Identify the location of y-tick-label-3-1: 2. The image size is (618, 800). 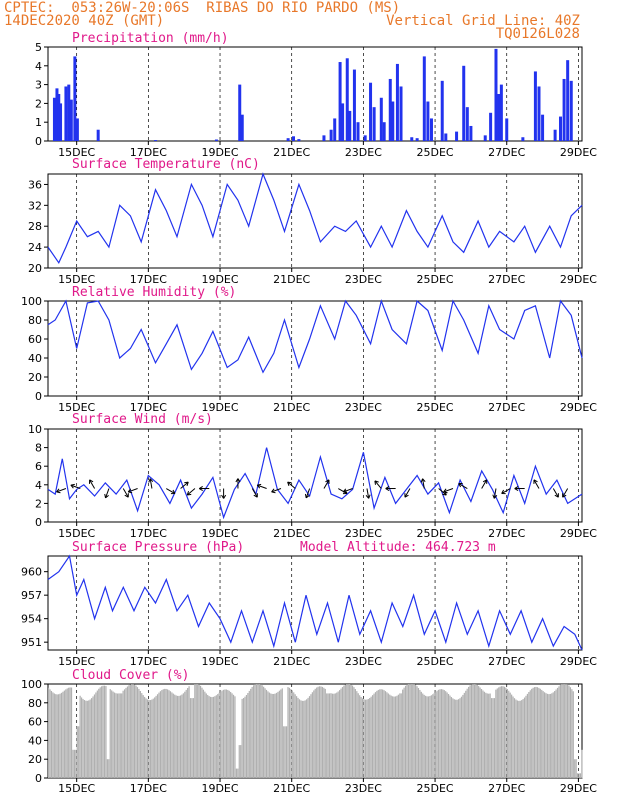
(38, 503).